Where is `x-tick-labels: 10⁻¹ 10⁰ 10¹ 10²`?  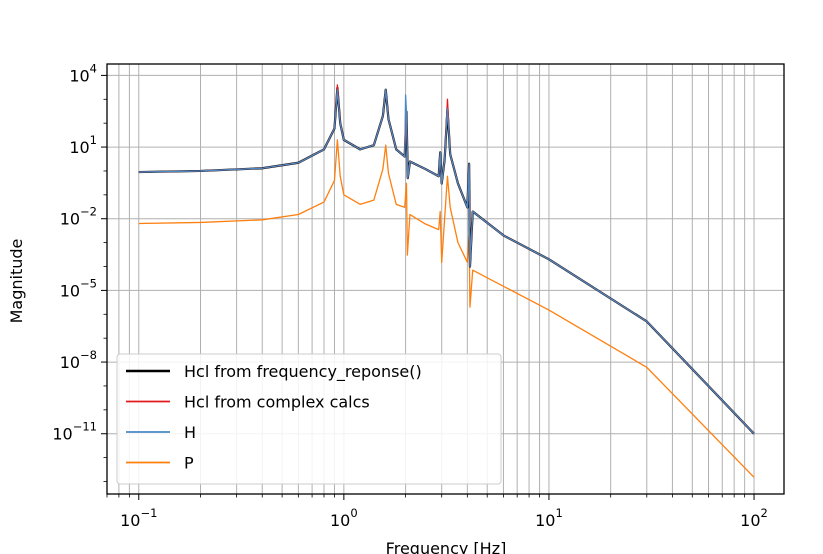
x-tick-labels: 10⁻¹ 10⁰ 10¹ 10² is located at coordinates (444, 518).